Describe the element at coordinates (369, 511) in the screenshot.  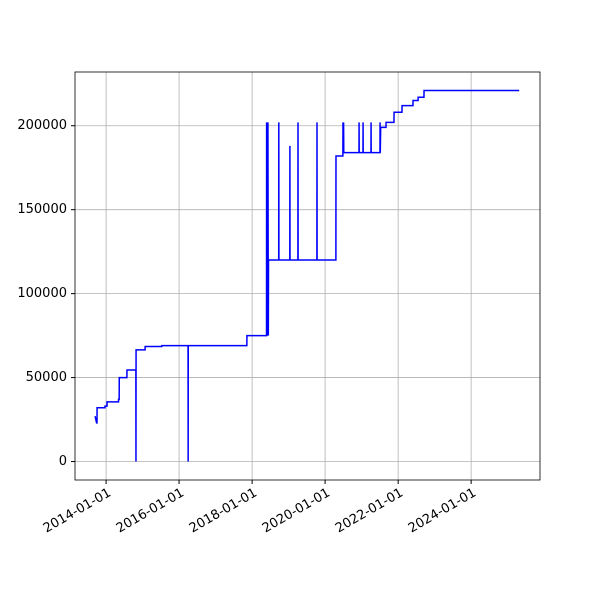
I see `x-tick-label: 2022-01-01` at that location.